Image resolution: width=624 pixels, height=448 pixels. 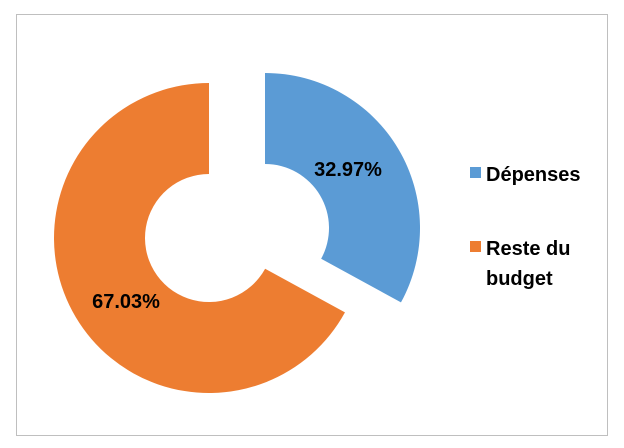 What do you see at coordinates (342, 188) in the screenshot?
I see `slice-depenses` at bounding box center [342, 188].